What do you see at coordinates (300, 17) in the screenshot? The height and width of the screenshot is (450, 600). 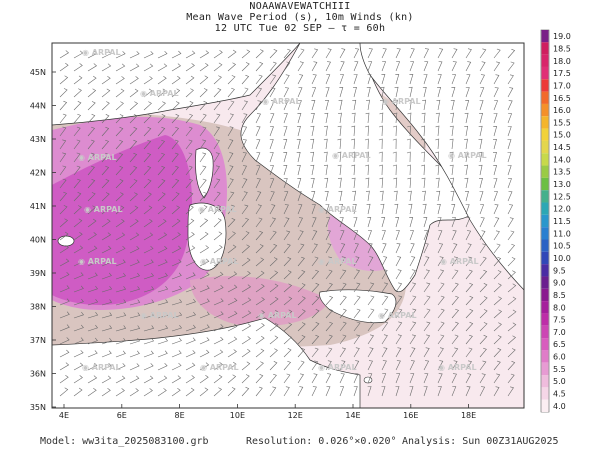 I see `chart-subtitle: Mean Wave Period (s), 10m Winds (kn)` at bounding box center [300, 17].